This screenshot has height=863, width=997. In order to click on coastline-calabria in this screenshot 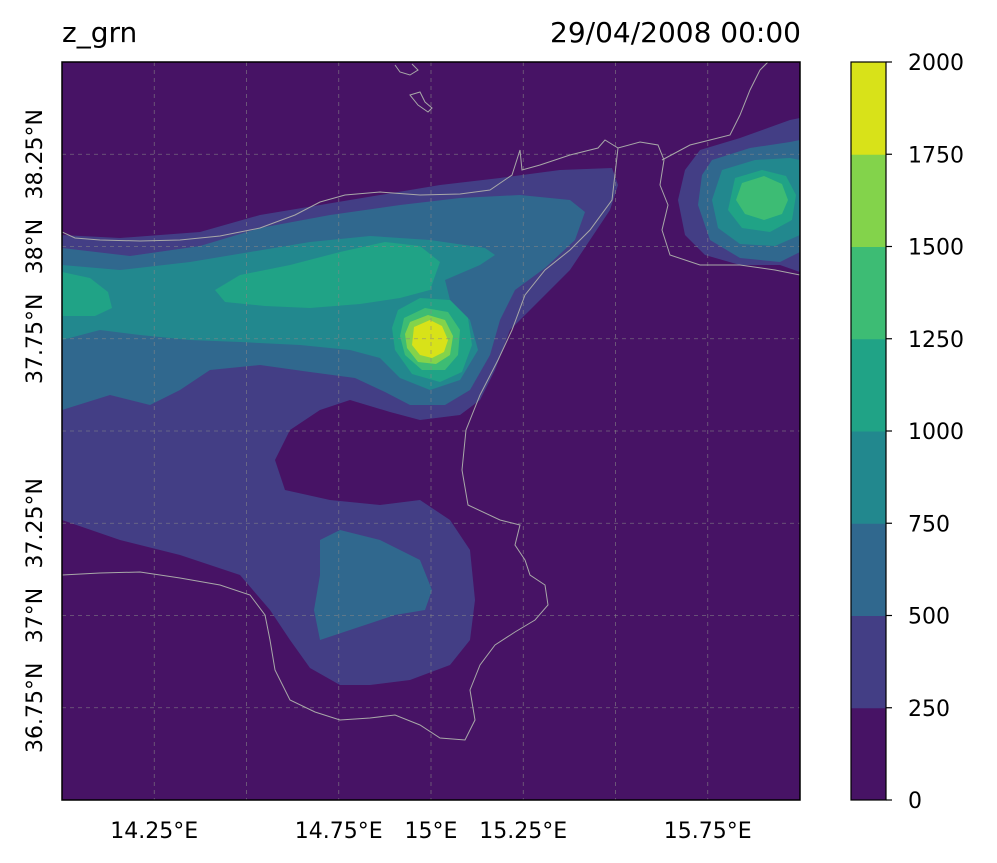, I will do `click(715, 111)`.